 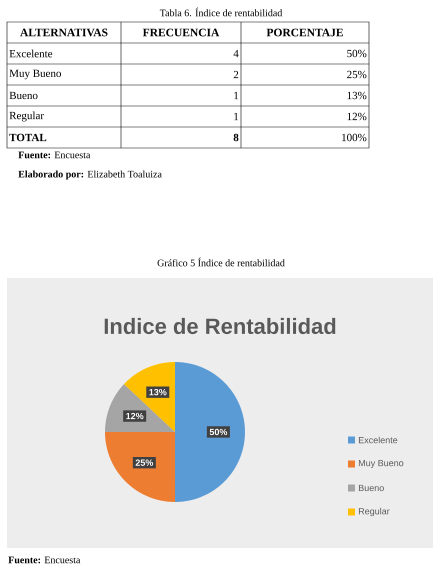 I want to click on text: 8, so click(x=236, y=138).